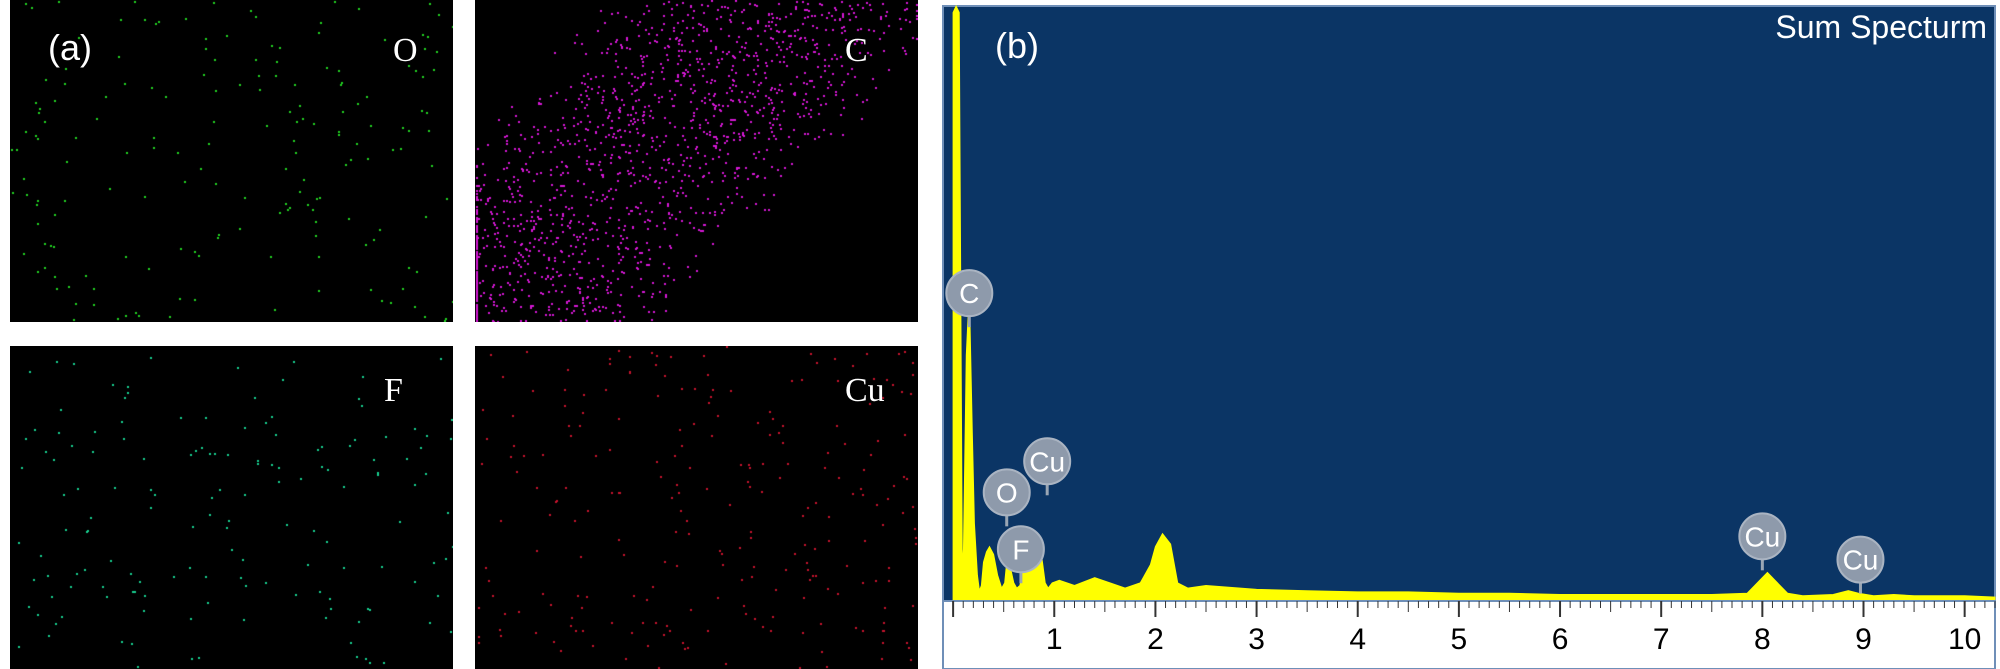 This screenshot has width=2000, height=669. Describe the element at coordinates (1357, 639) in the screenshot. I see `x-tick-label: 4` at that location.